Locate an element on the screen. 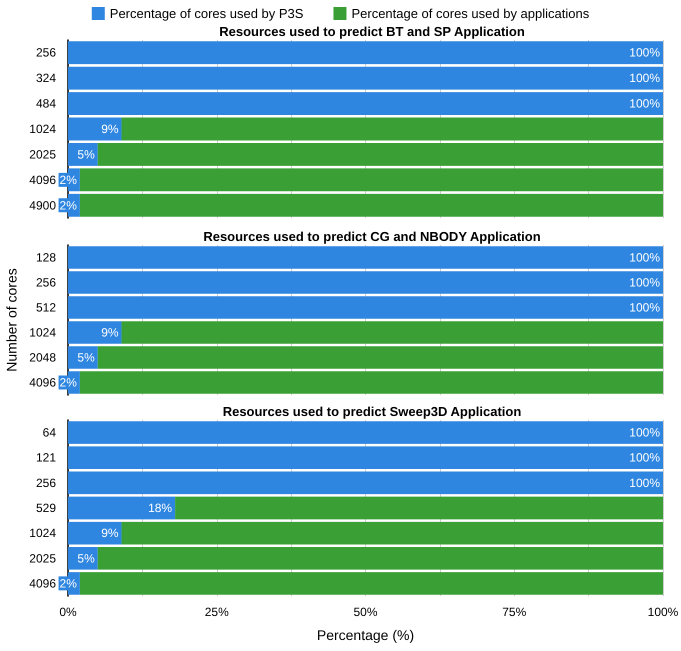 This screenshot has width=681, height=651. chart-title: Resources used to predict CG and NBODY Application is located at coordinates (372, 236).